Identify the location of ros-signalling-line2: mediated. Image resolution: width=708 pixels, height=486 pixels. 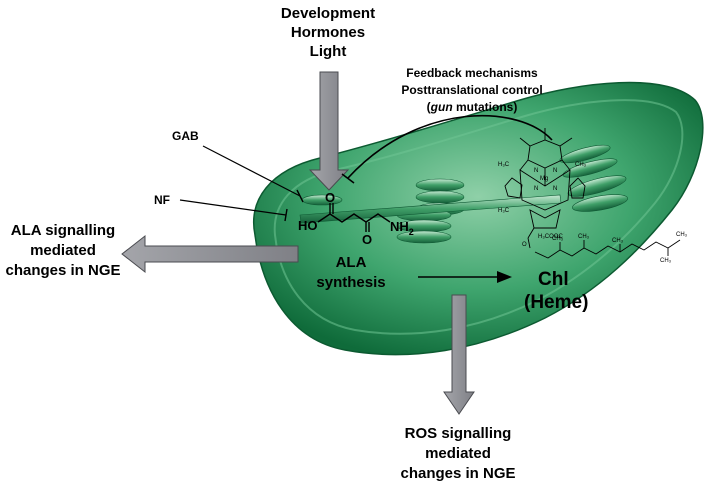
(458, 453).